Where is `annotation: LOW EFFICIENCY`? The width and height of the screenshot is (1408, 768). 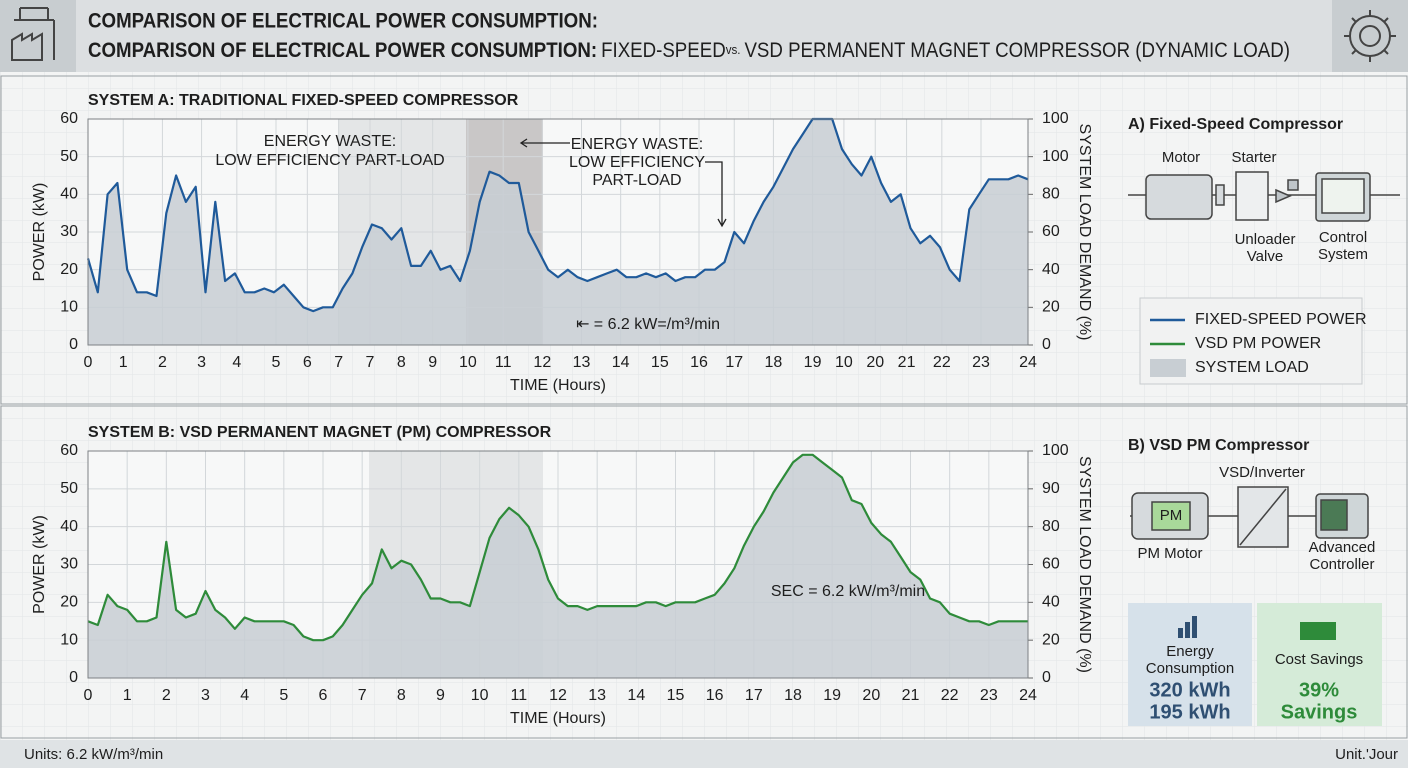 annotation: LOW EFFICIENCY is located at coordinates (637, 162).